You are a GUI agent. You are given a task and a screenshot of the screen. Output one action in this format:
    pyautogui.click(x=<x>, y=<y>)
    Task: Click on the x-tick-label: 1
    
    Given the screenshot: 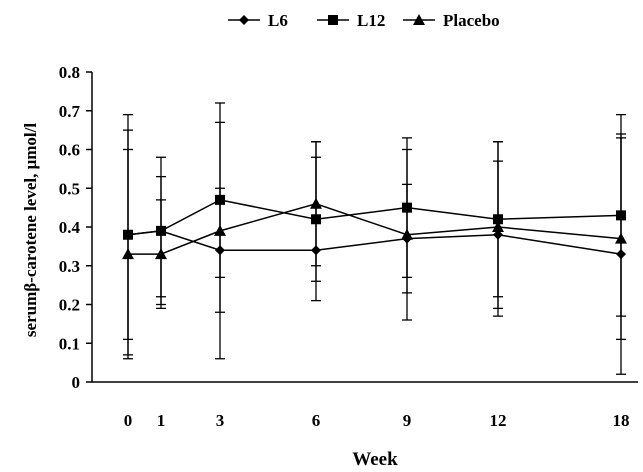 What is the action you would take?
    pyautogui.click(x=161, y=420)
    